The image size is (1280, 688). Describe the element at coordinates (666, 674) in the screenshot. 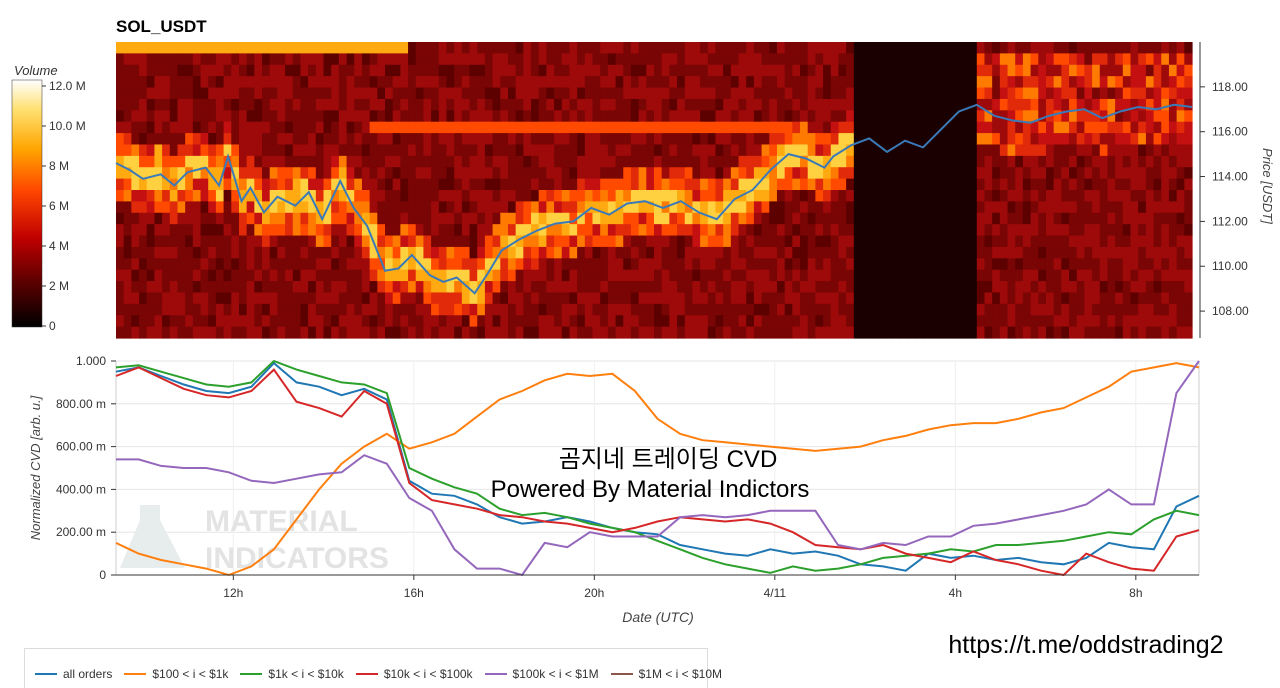

I see `legend-item: $1M < i < $10M` at that location.